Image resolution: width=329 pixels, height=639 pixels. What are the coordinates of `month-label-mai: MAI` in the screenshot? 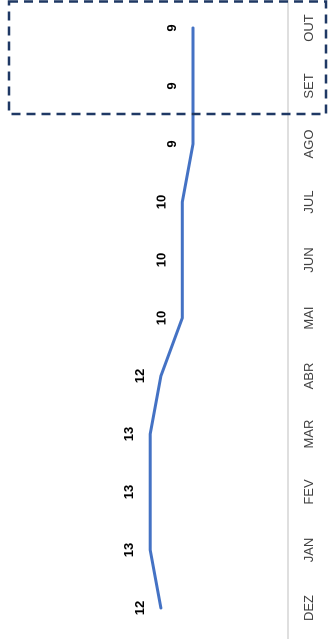 It's located at (308, 317).